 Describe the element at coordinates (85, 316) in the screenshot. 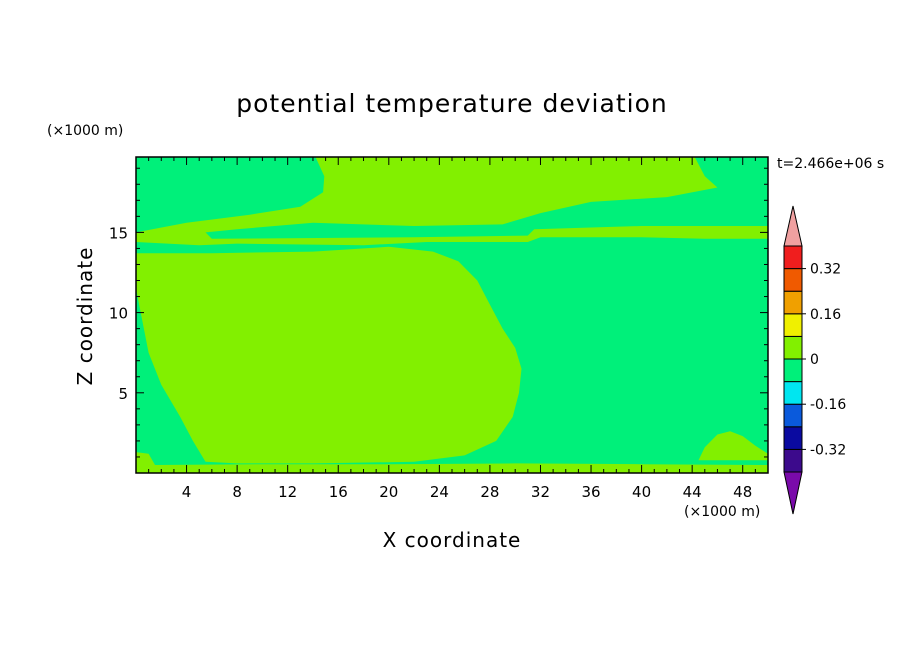

I see `y-axis-label: Z coordinate` at that location.